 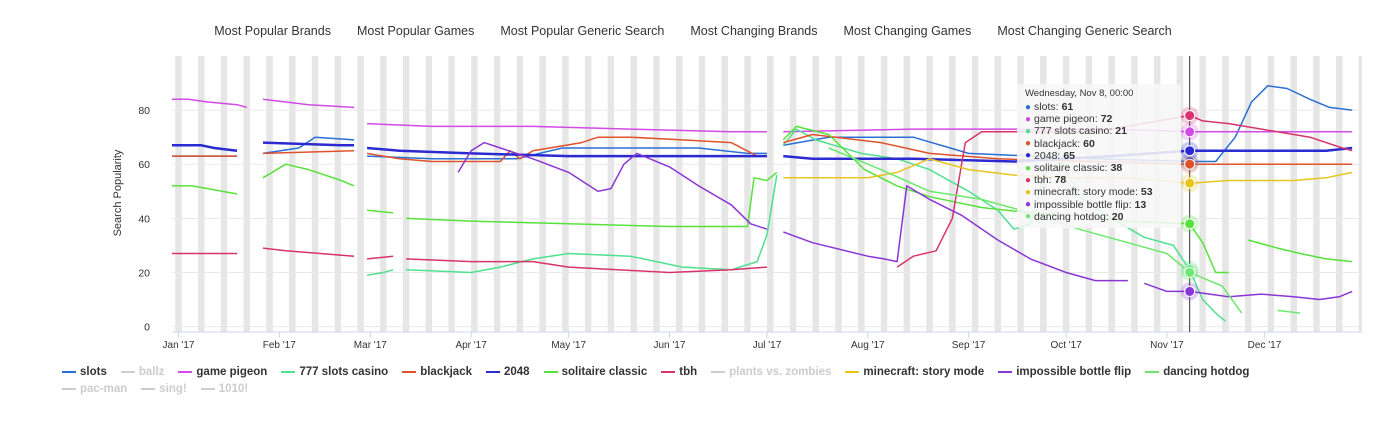 I want to click on x-tick-label: Mar '17, so click(x=370, y=345).